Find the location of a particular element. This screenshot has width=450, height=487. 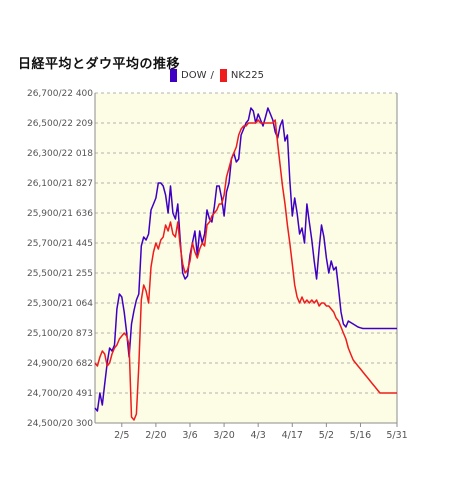

y-tick-label: 26,300/22 018 is located at coordinates (60, 154).